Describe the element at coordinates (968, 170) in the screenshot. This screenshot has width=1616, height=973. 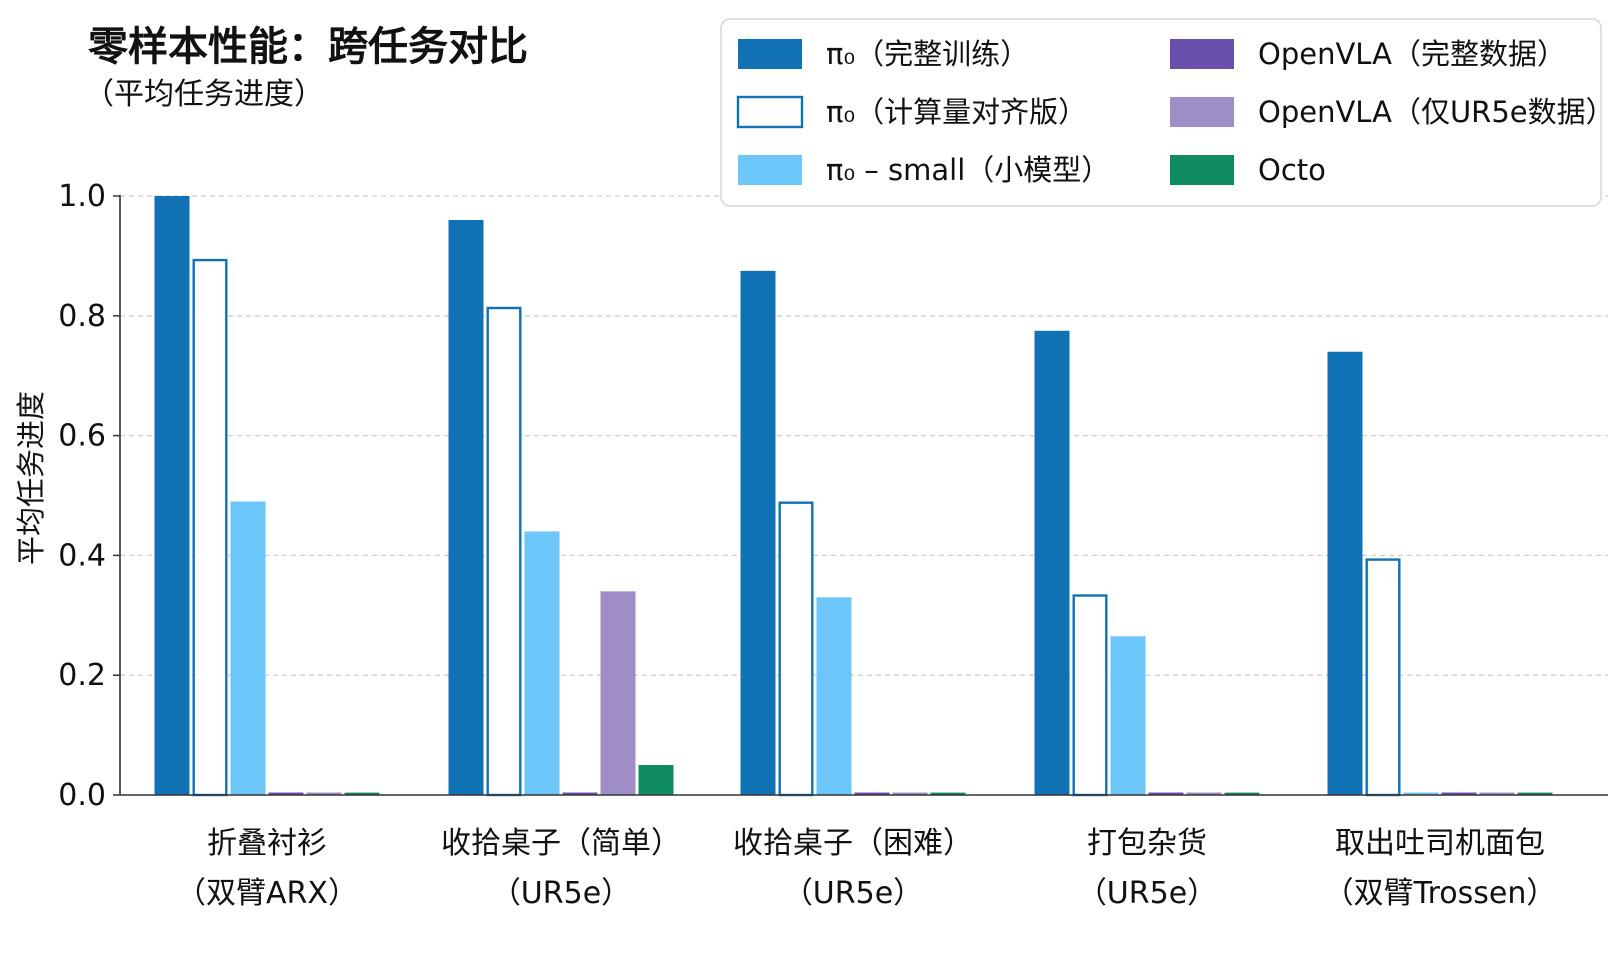
I see `legend-label: π₀ – small（小模型）` at that location.